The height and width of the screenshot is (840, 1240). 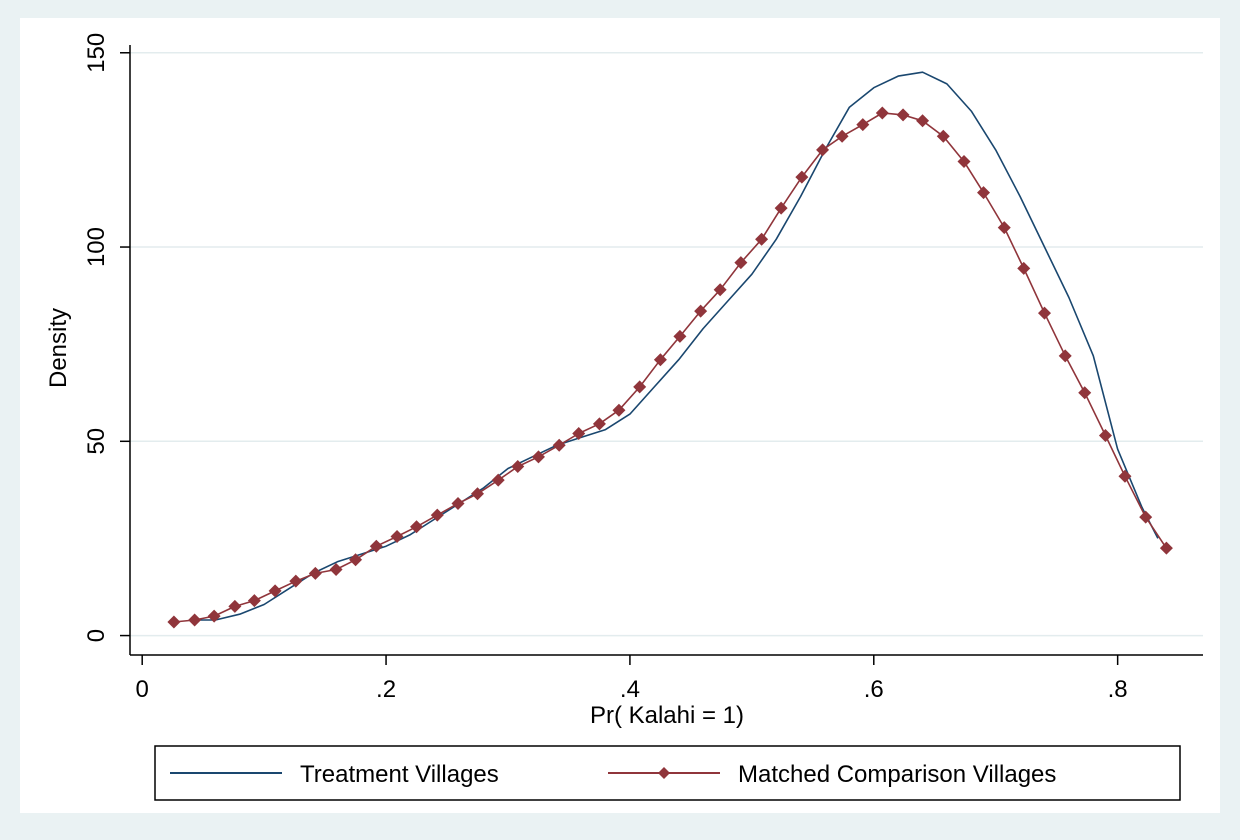 What do you see at coordinates (664, 773) in the screenshot?
I see `legend-comparison-marker` at bounding box center [664, 773].